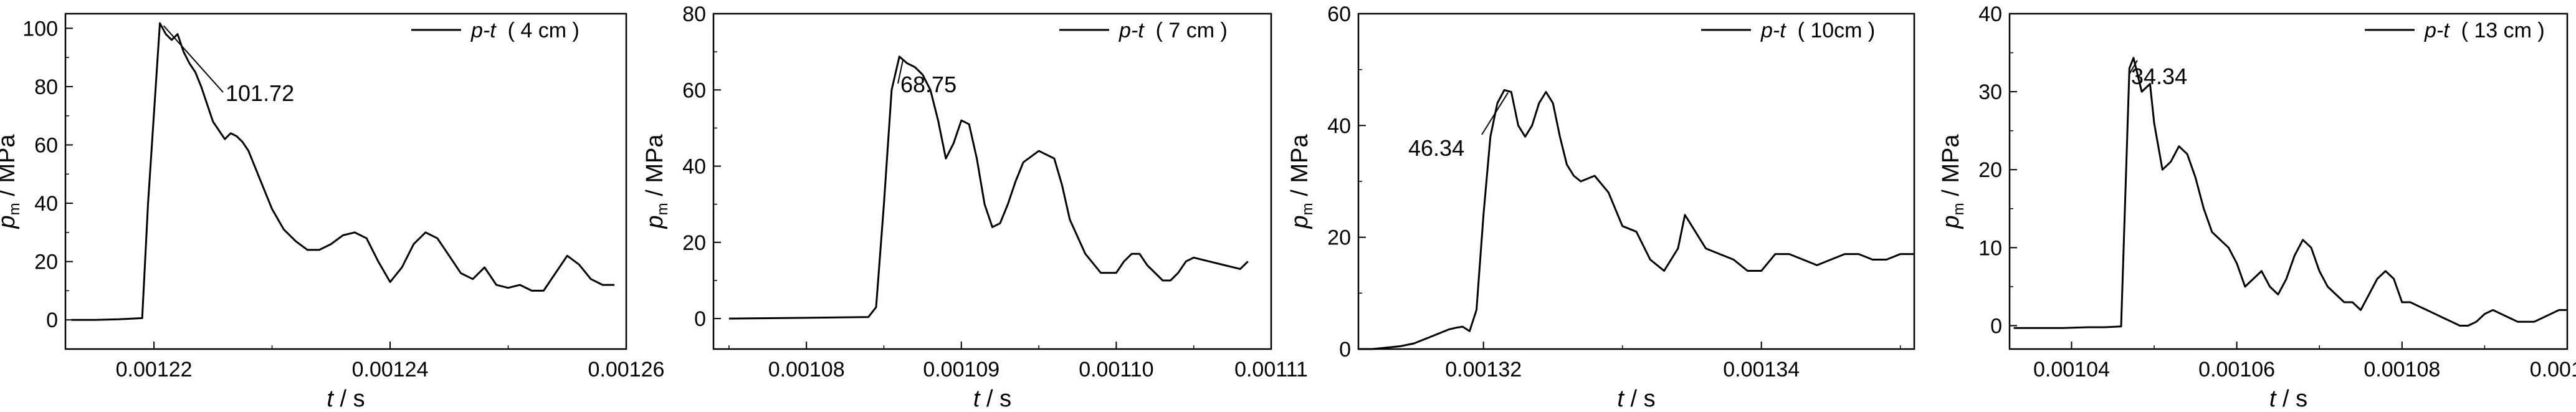 This screenshot has width=2576, height=412. Describe the element at coordinates (961, 369) in the screenshot. I see `x-tick-label: 0.00109` at that location.